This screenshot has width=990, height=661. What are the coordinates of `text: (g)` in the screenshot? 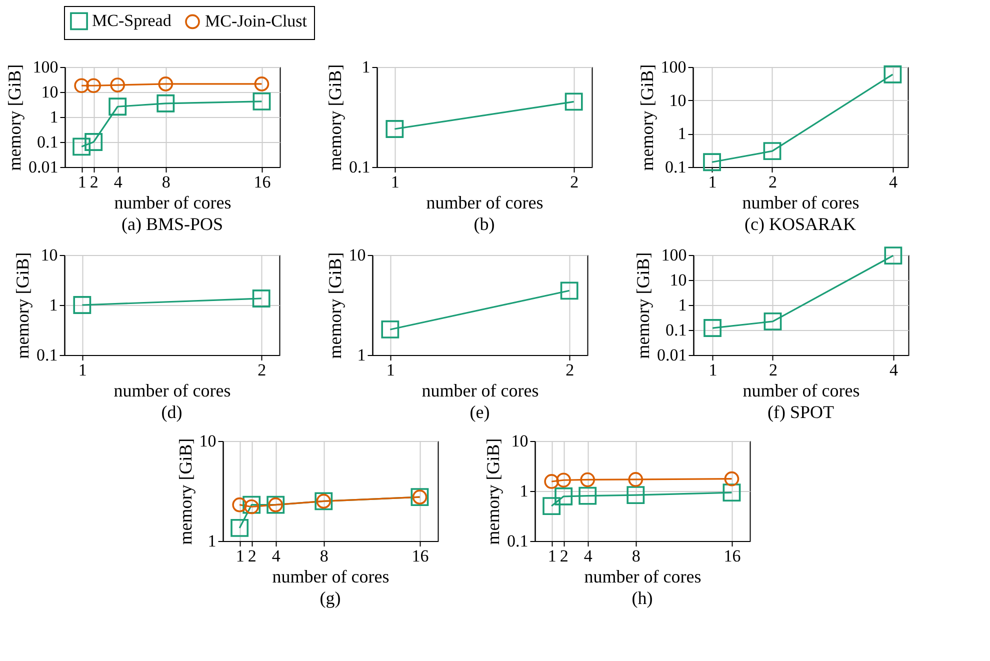 It's located at (330, 598).